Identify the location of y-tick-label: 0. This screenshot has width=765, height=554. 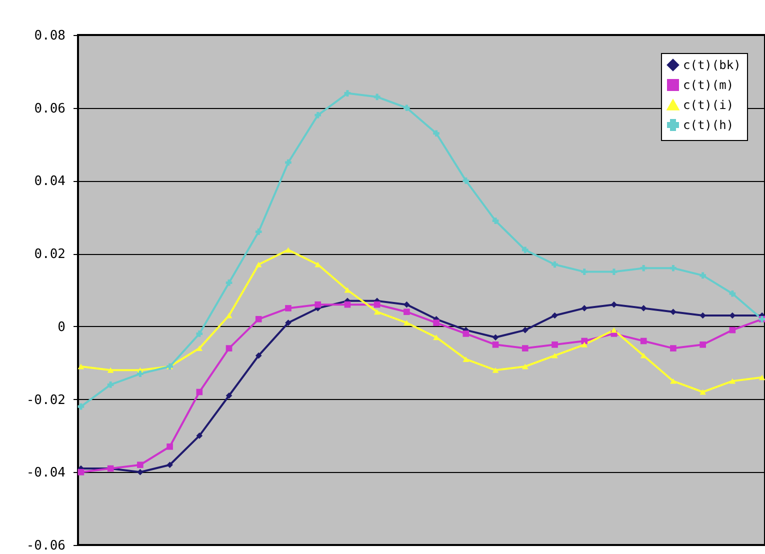
(62, 327).